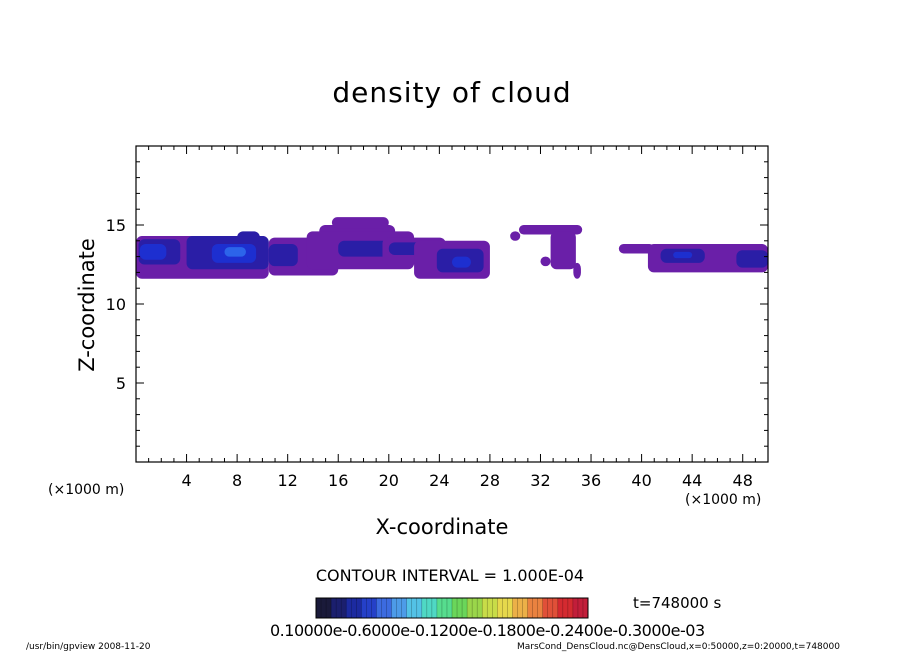 The width and height of the screenshot is (904, 654). Describe the element at coordinates (743, 480) in the screenshot. I see `x-tick-label: 48` at that location.